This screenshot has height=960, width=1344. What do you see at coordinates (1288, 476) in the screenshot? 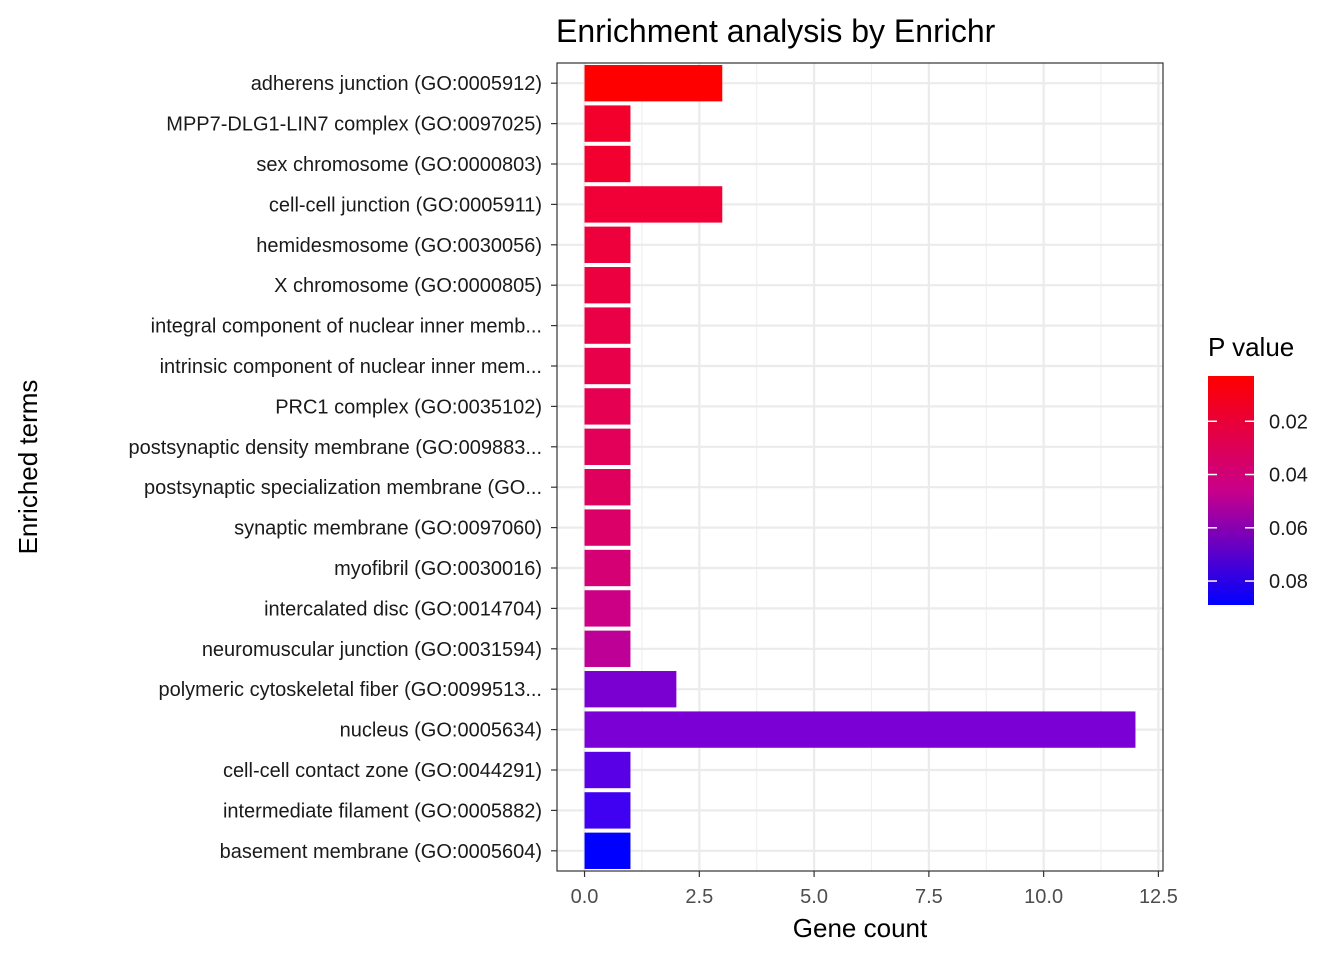
I see `legend-tick-label: 0.04` at bounding box center [1288, 476].